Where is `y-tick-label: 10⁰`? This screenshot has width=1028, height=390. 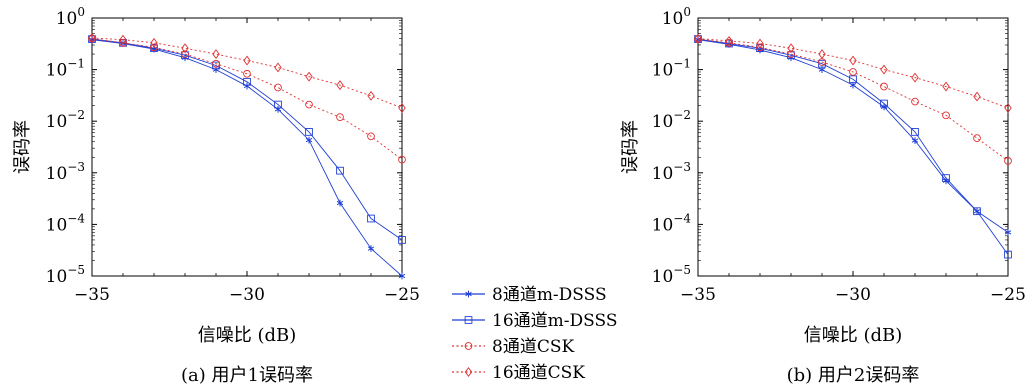
y-tick-label: 10⁰ is located at coordinates (676, 17).